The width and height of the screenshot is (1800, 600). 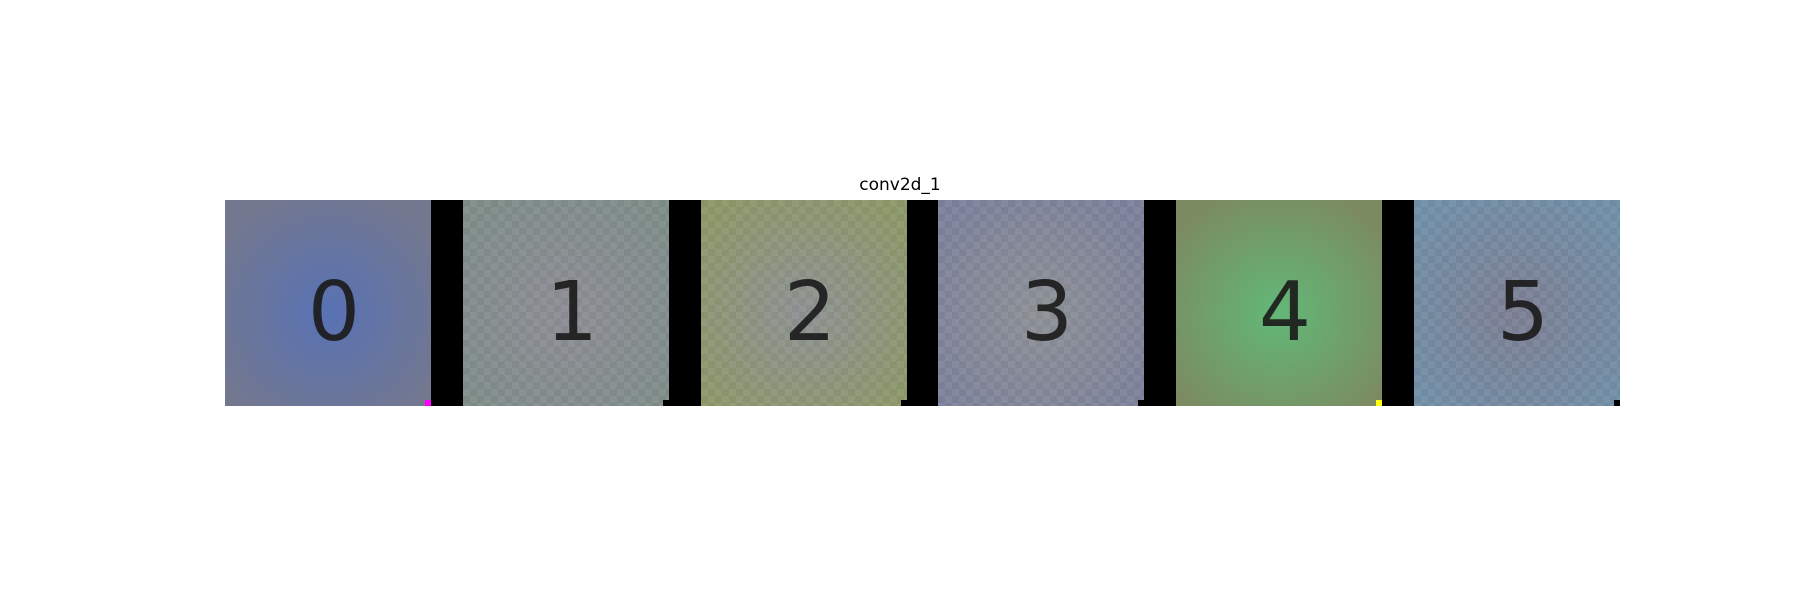 I want to click on tile-label: 5, so click(x=1523, y=312).